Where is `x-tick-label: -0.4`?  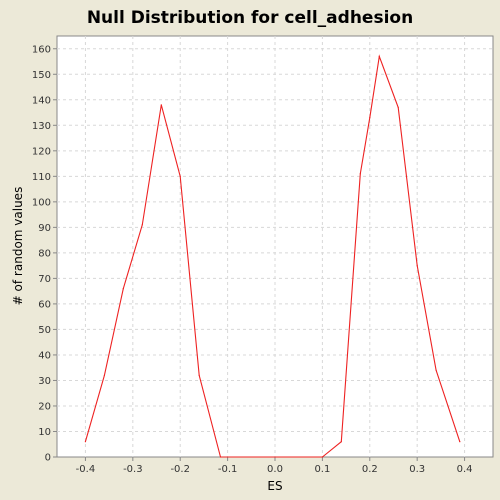 x-tick-label: -0.4 is located at coordinates (86, 469).